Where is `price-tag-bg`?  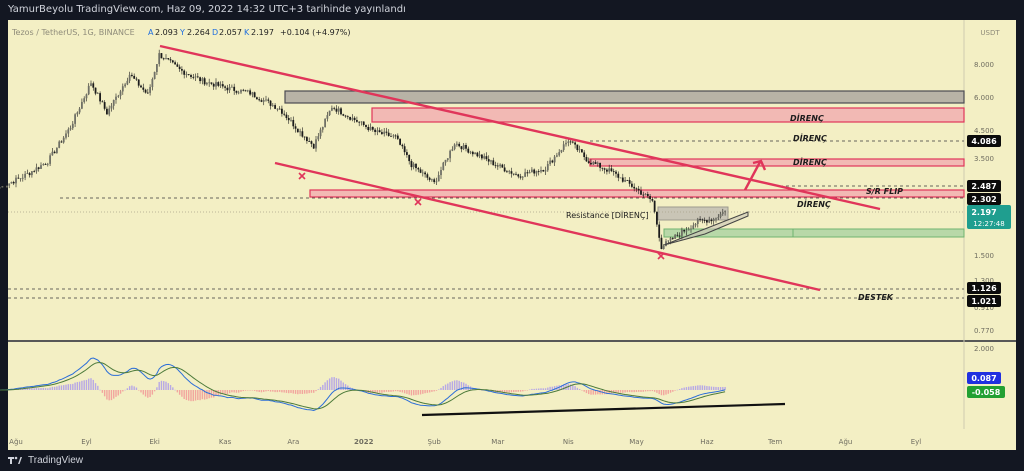
price-tag-bg is located at coordinates (984, 288).